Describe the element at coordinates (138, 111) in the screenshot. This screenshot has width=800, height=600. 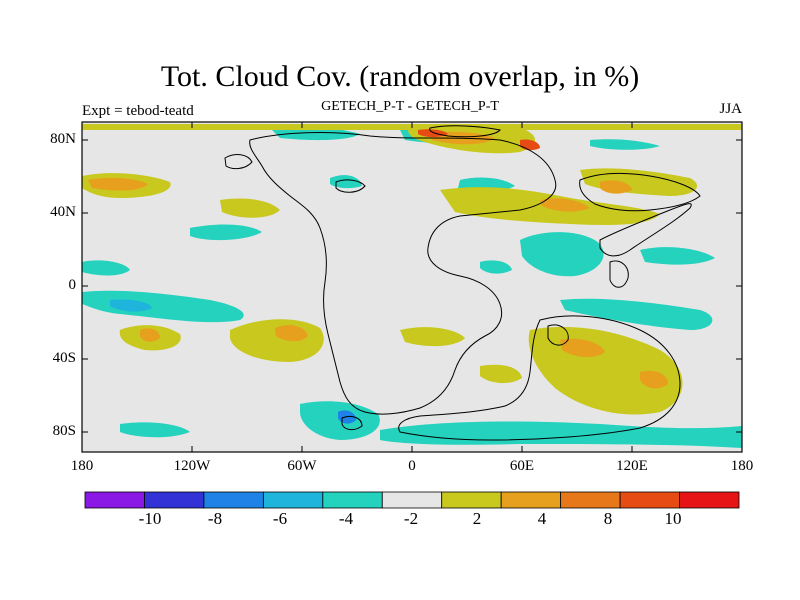
I see `experiment-label: Expt = tebod-teatd` at that location.